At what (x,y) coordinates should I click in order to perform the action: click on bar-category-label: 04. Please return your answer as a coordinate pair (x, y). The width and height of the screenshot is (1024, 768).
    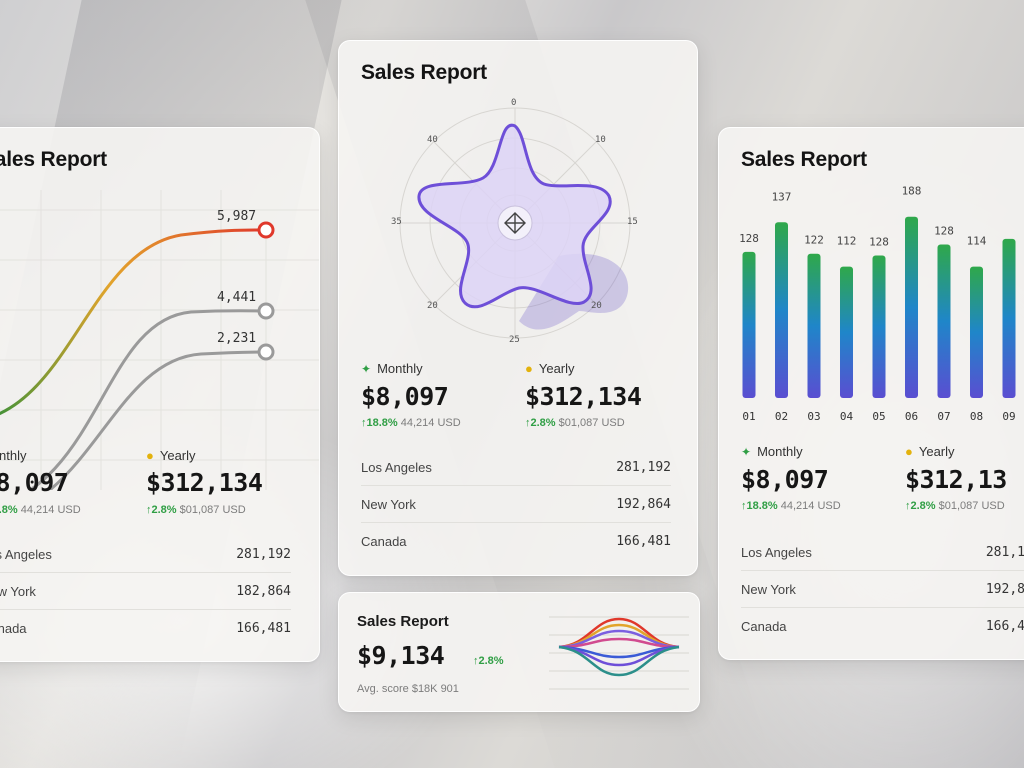
    Looking at the image, I should click on (847, 416).